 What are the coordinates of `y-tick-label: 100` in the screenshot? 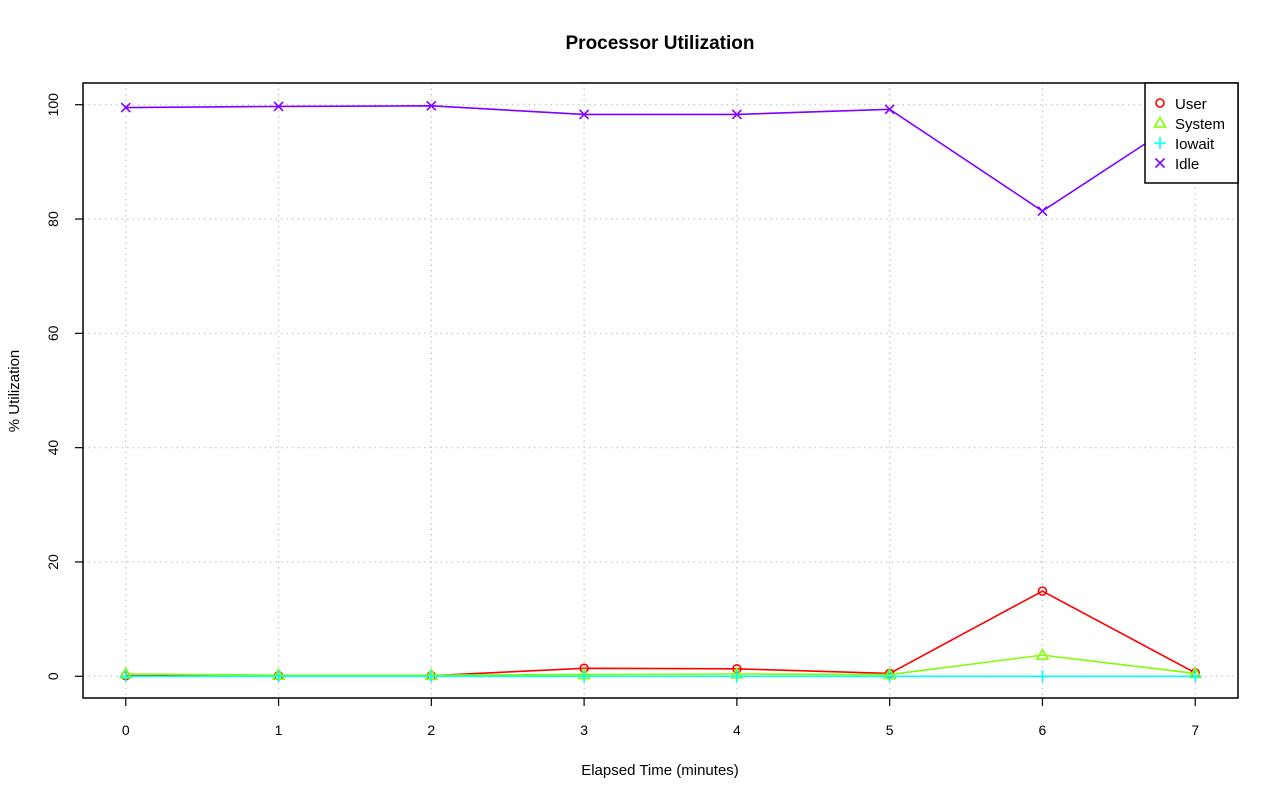 It's located at (53, 105).